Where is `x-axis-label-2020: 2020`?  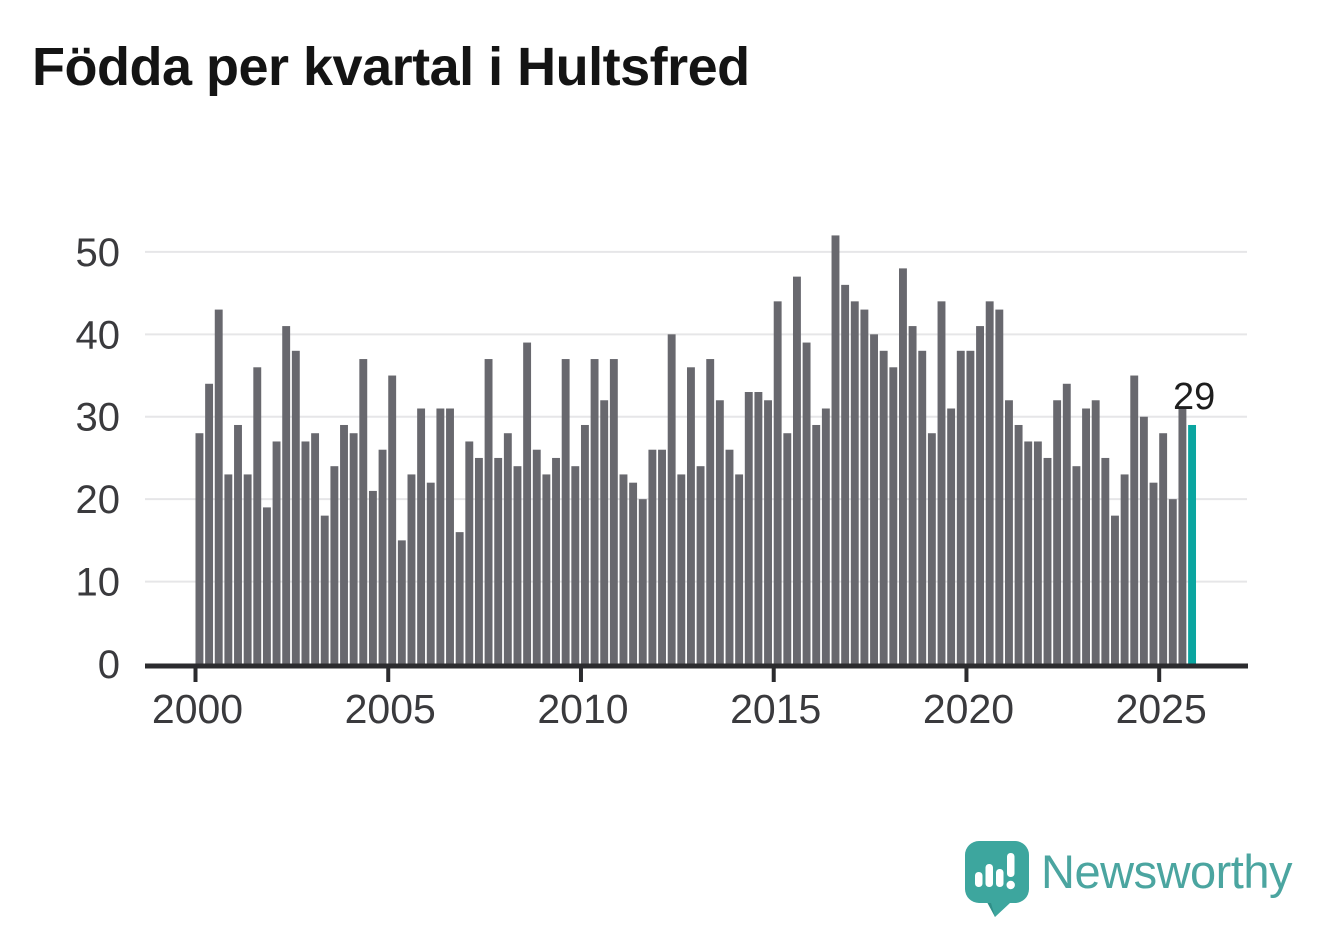 x-axis-label-2020: 2020 is located at coordinates (968, 709).